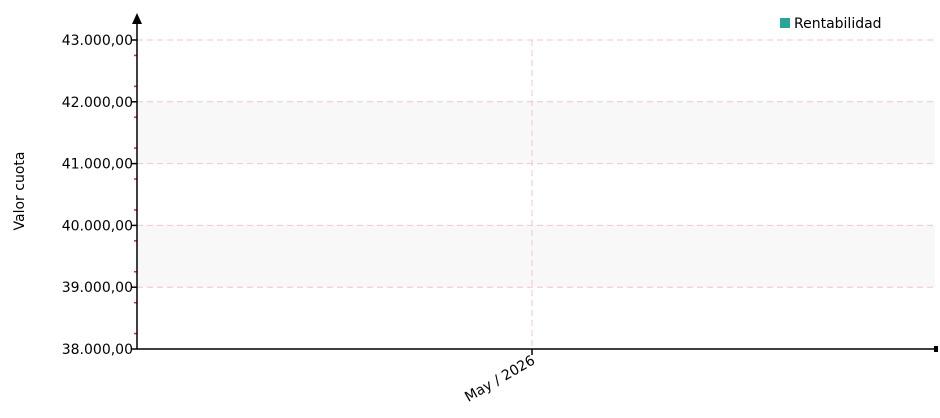 The width and height of the screenshot is (940, 418). What do you see at coordinates (936, 349) in the screenshot?
I see `x-axis-end-marker` at bounding box center [936, 349].